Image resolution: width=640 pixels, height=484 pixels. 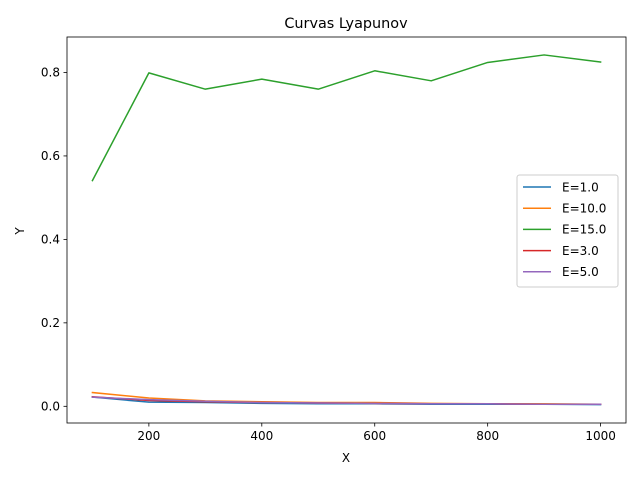 I want to click on legend-label: E=10.0, so click(x=584, y=209).